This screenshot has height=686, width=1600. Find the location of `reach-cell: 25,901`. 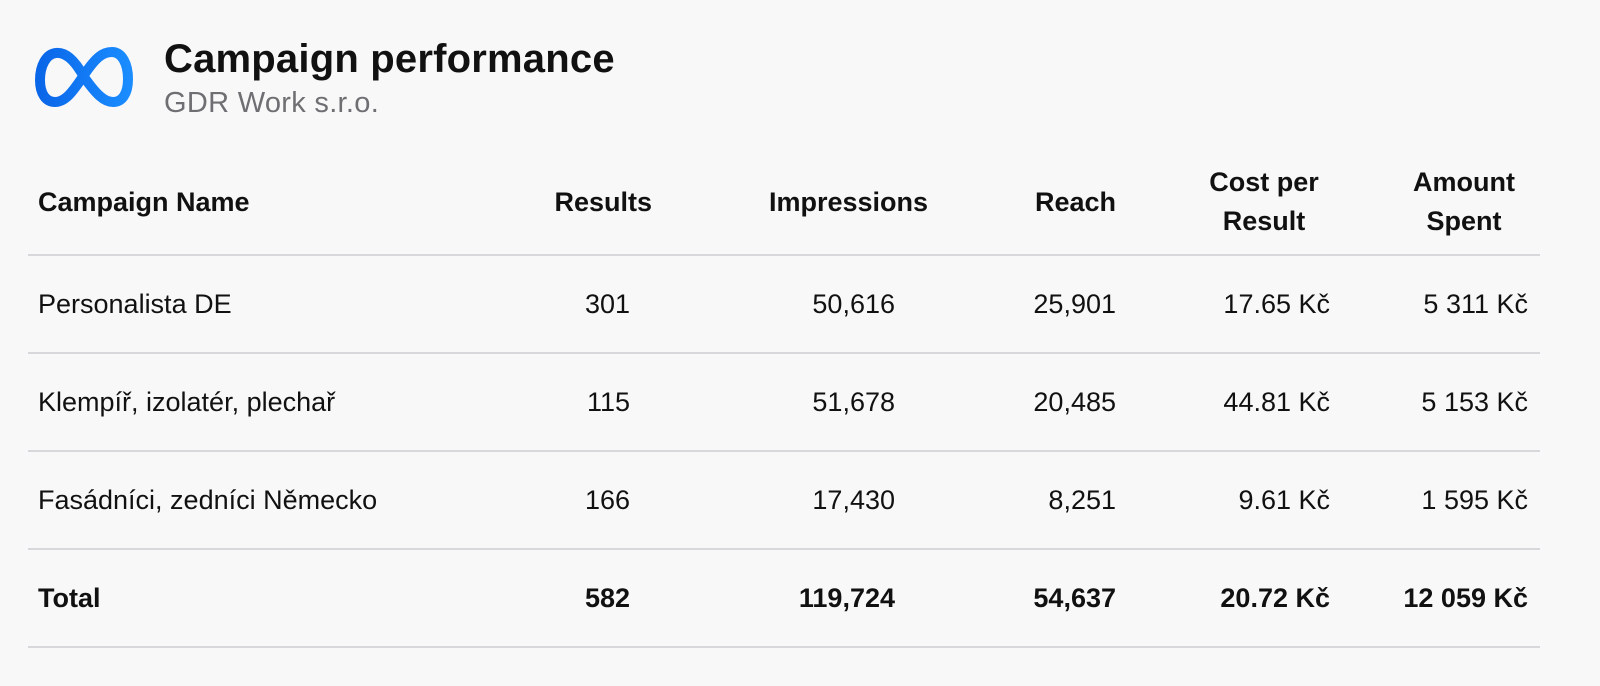

reach-cell: 25,901 is located at coordinates (1074, 303).